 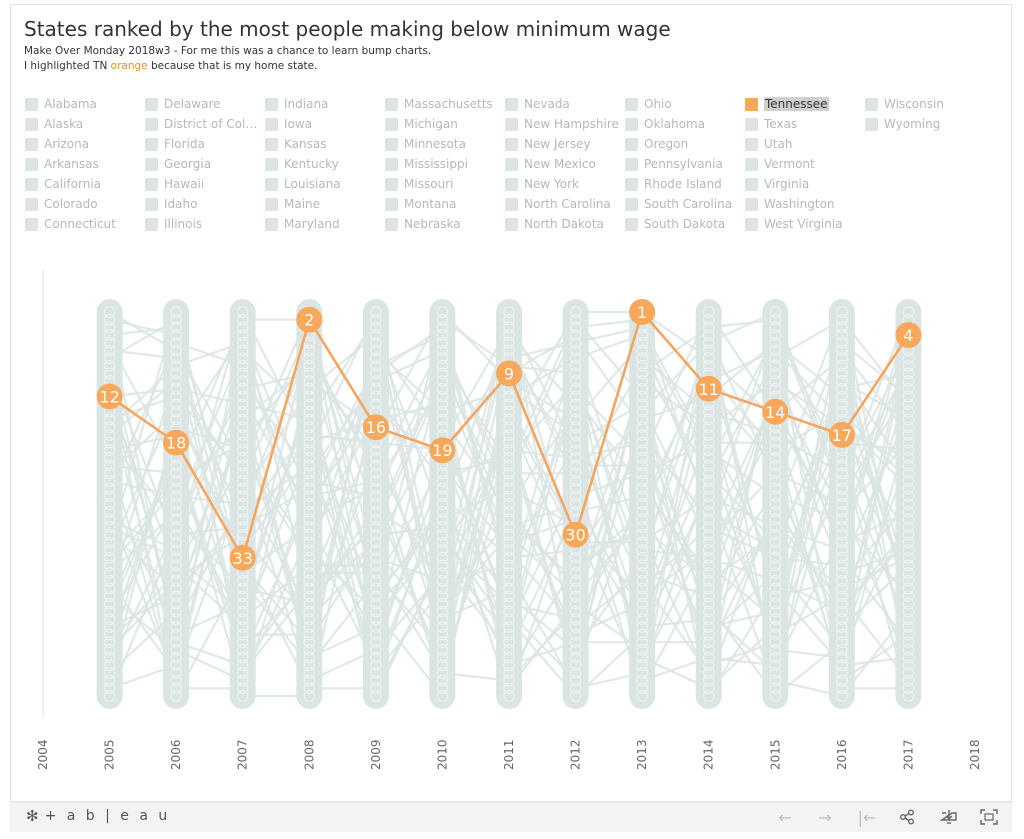 What do you see at coordinates (85, 184) in the screenshot?
I see `legend-item: California` at bounding box center [85, 184].